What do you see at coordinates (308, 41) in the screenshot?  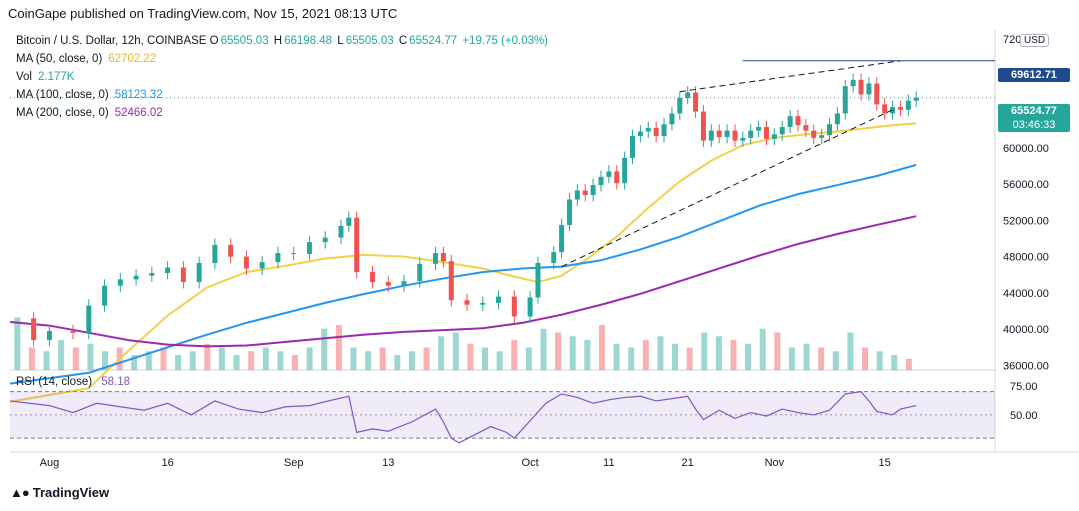 I see `high-value: 66198.48` at bounding box center [308, 41].